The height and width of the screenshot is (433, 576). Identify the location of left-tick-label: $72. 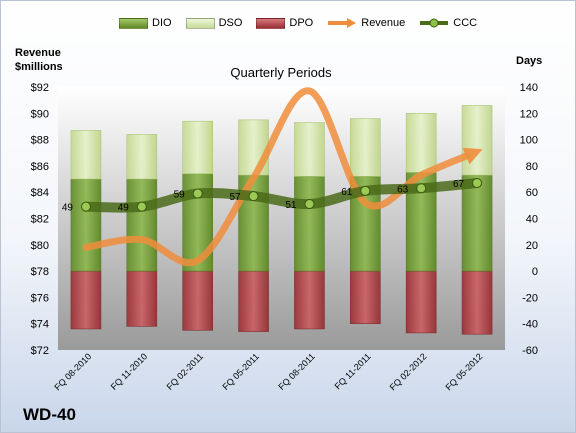
(40, 351).